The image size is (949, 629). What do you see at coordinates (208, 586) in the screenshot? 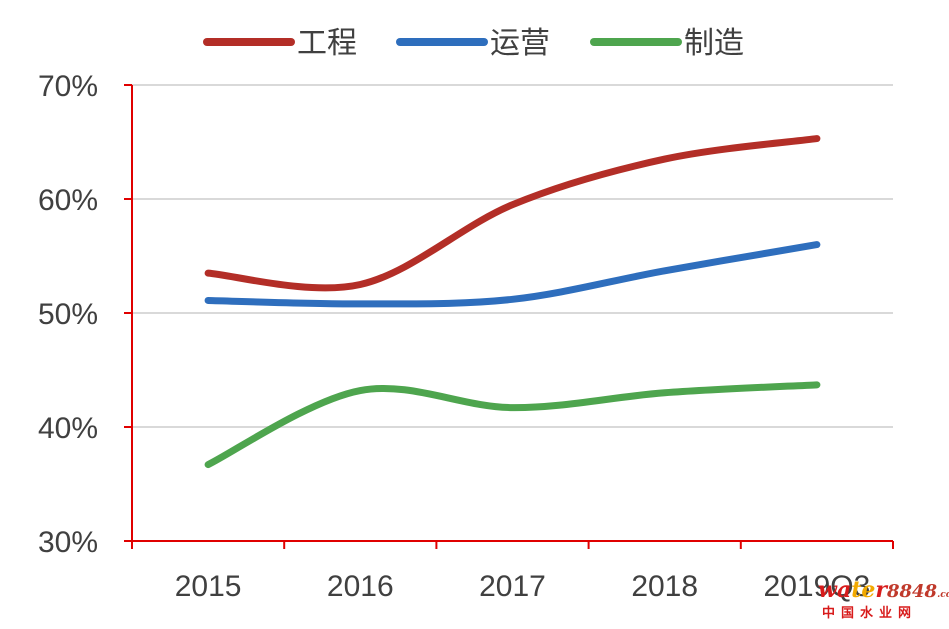
I see `x-tick-label: 2015` at bounding box center [208, 586].